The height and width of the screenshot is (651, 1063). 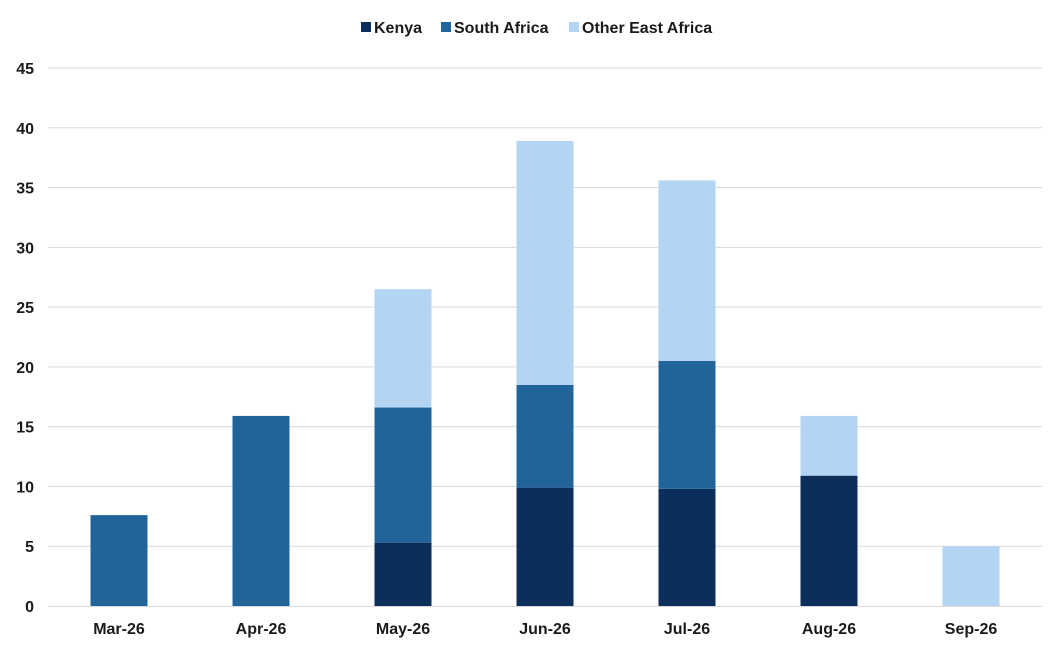 What do you see at coordinates (501, 28) in the screenshot?
I see `legend-label: South Africa` at bounding box center [501, 28].